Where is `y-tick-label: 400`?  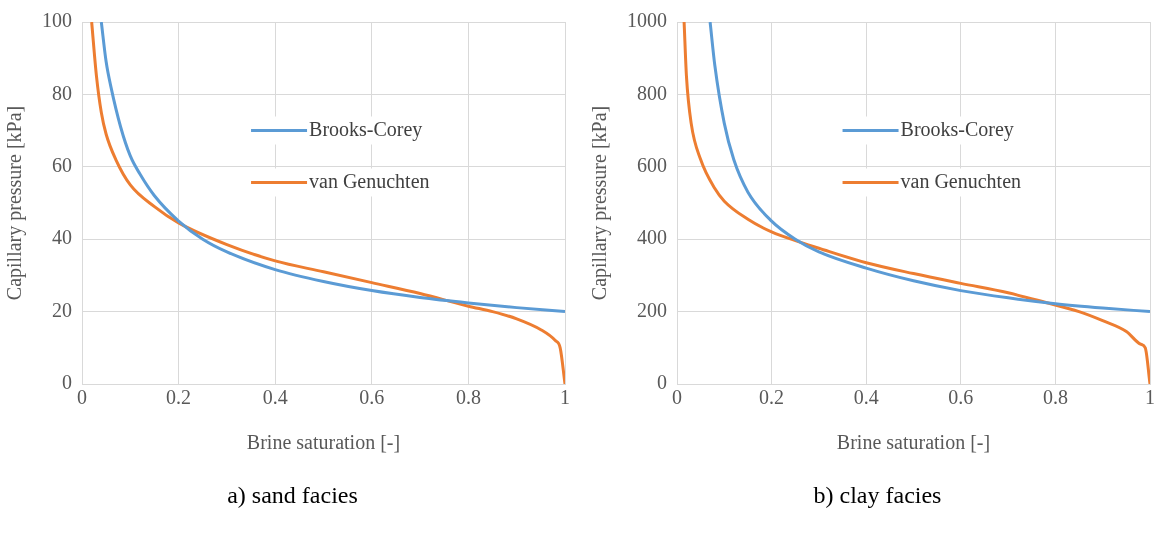
y-tick-label: 400 is located at coordinates (652, 237).